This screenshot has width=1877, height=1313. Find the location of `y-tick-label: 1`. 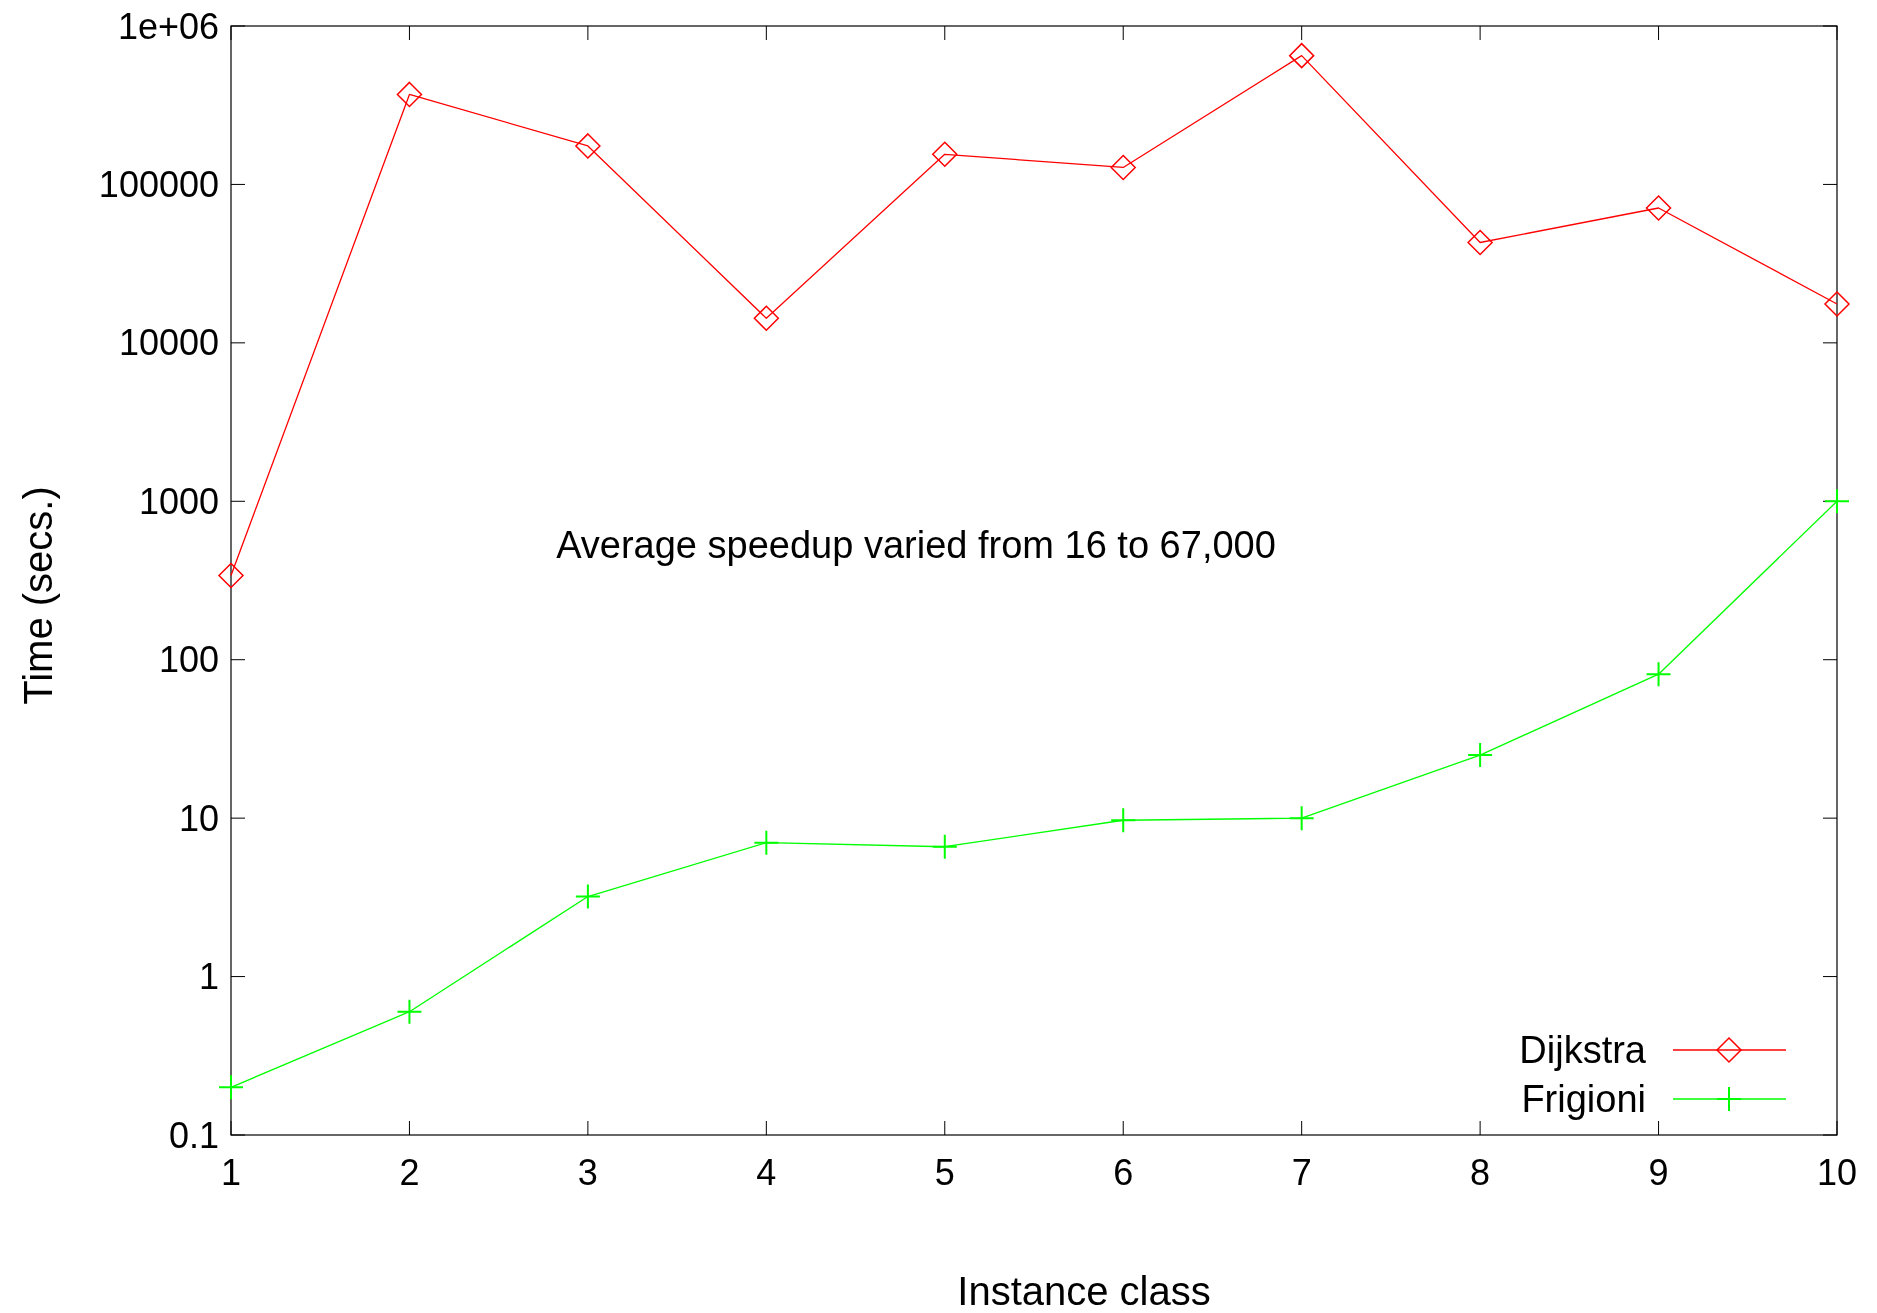

y-tick-label: 1 is located at coordinates (208, 977).